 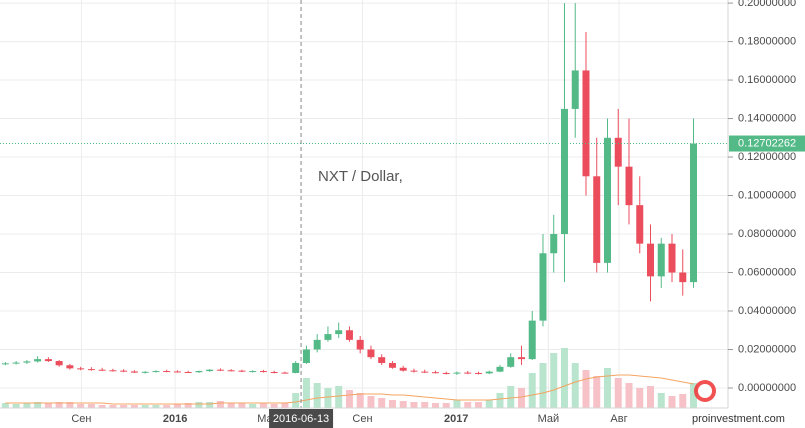 I want to click on logo-inner, so click(x=705, y=391).